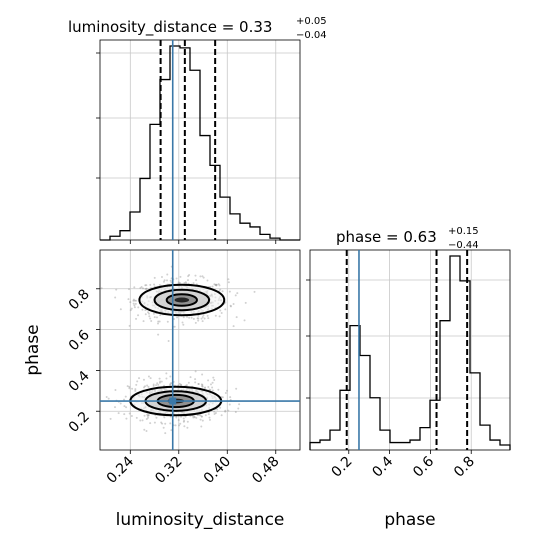 This screenshot has height=550, width=550. Describe the element at coordinates (173, 401) in the screenshot. I see `joint-truth-marker` at that location.